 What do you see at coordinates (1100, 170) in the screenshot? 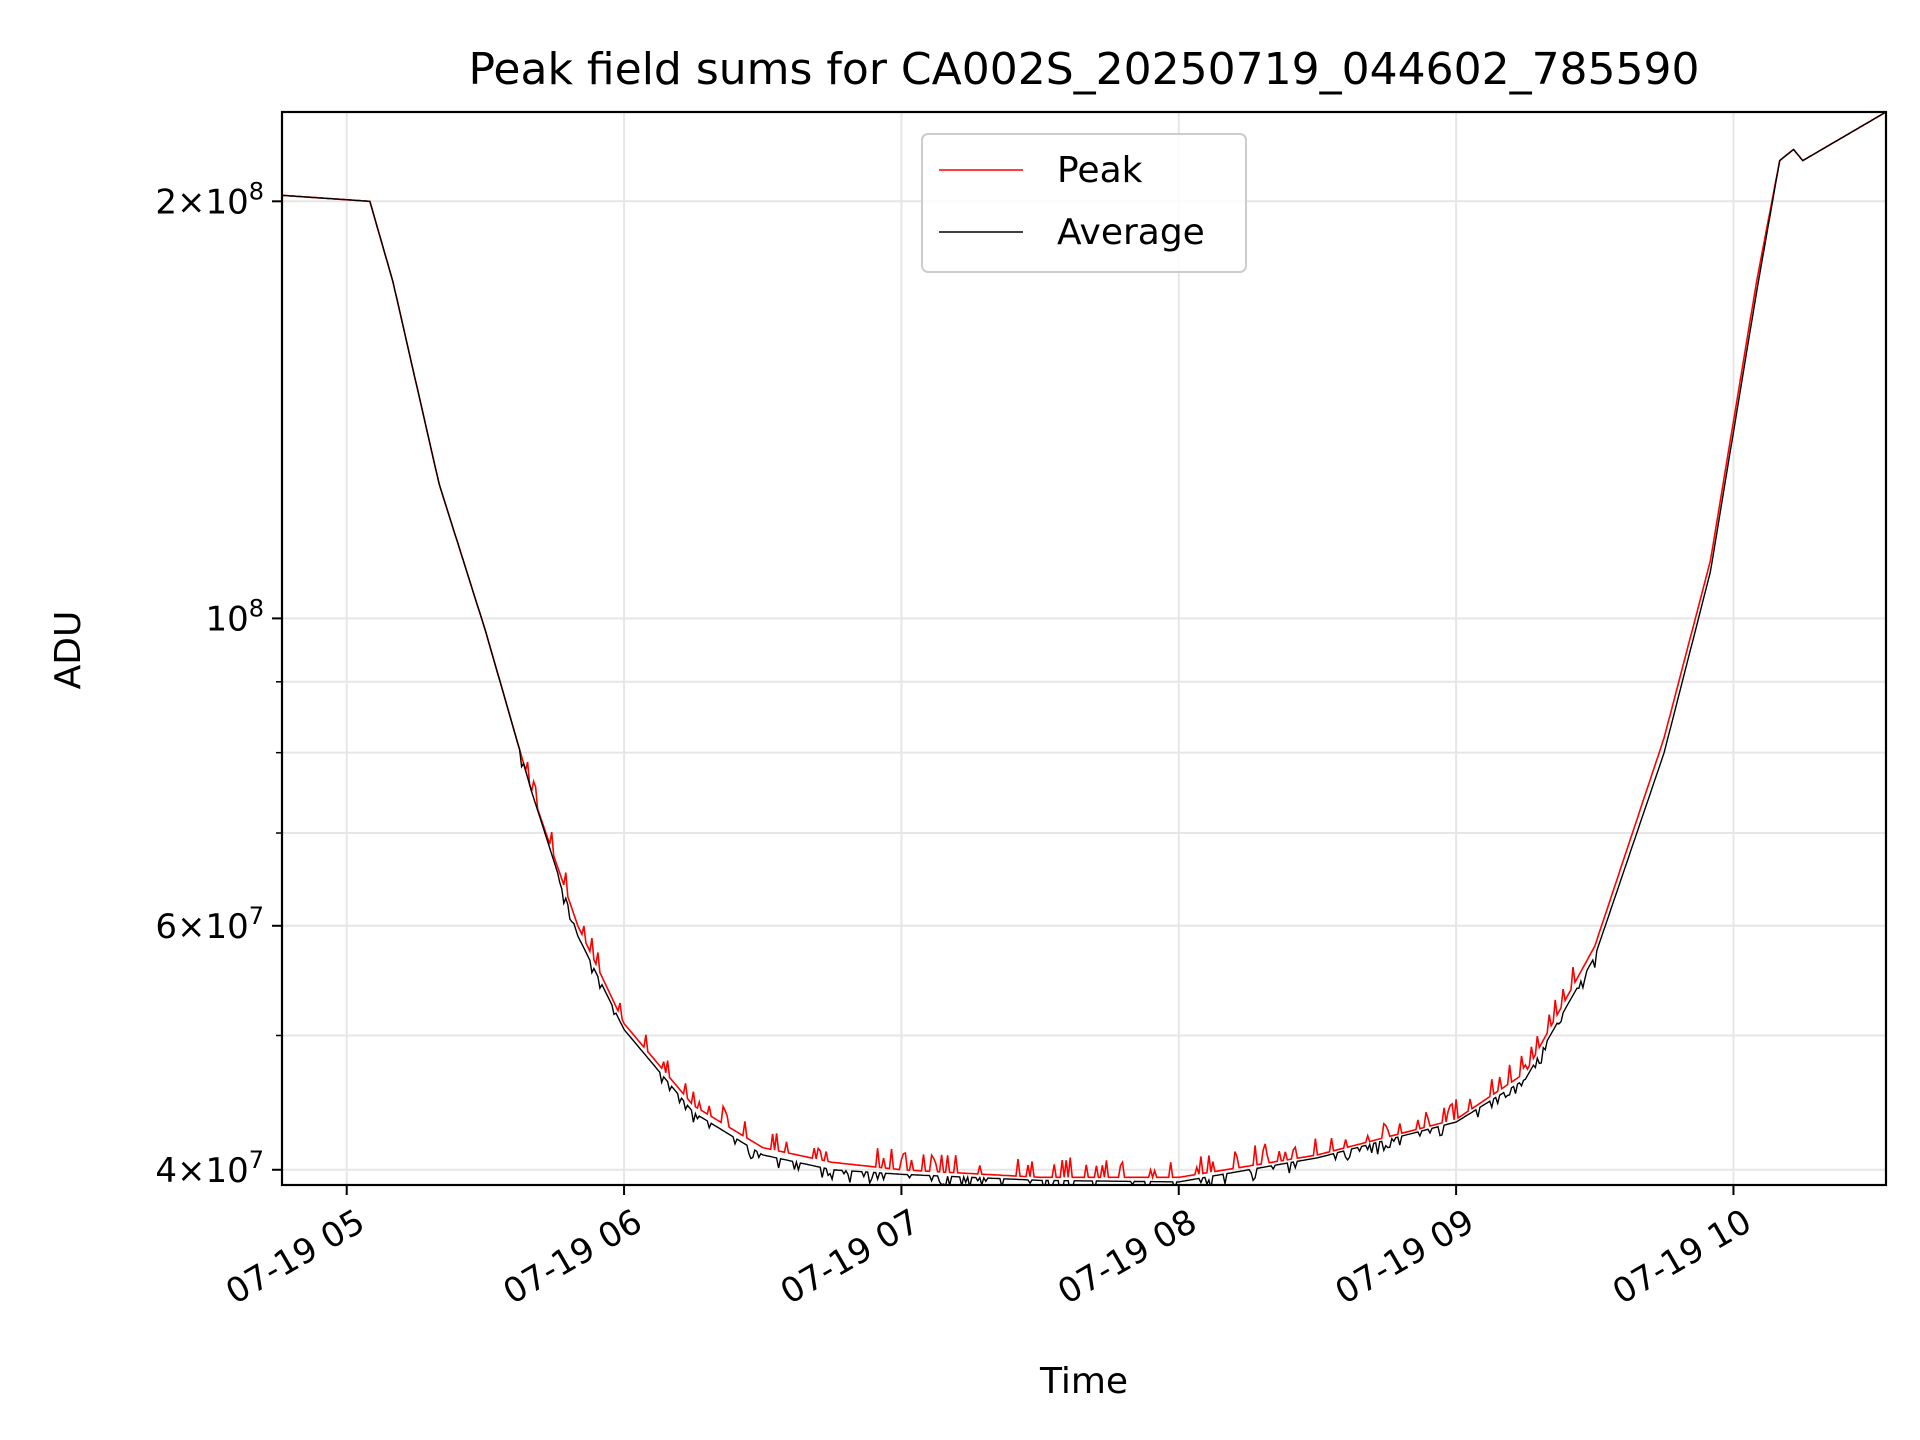
I see `legend-peak-label: Peak` at bounding box center [1100, 170].